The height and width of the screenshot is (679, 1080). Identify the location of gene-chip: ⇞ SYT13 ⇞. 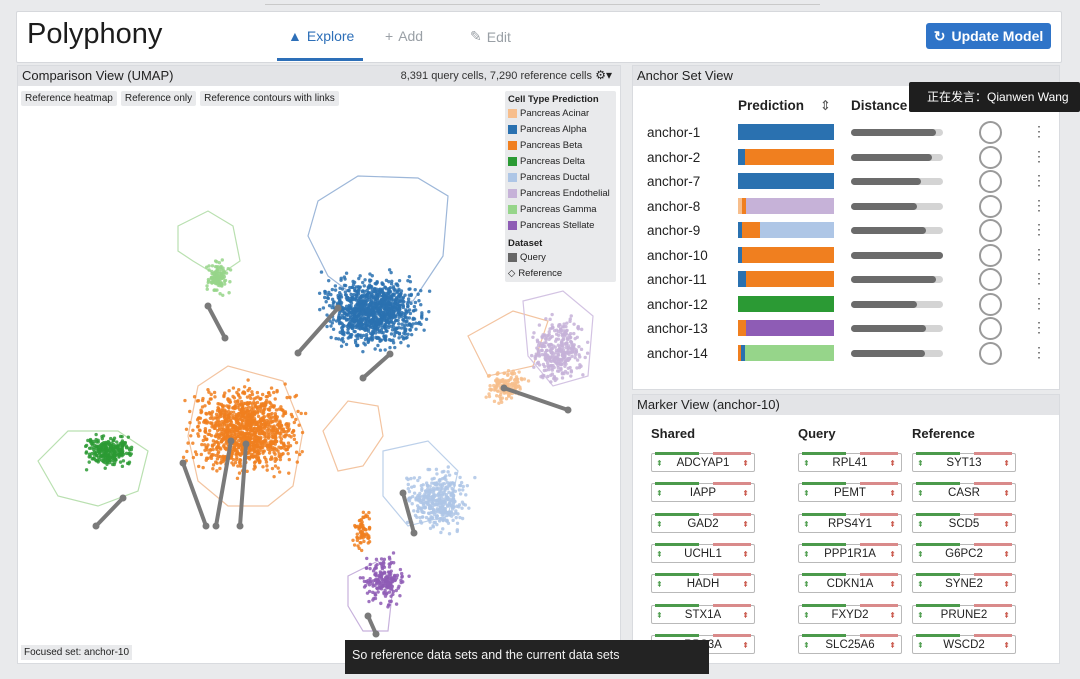
(964, 462).